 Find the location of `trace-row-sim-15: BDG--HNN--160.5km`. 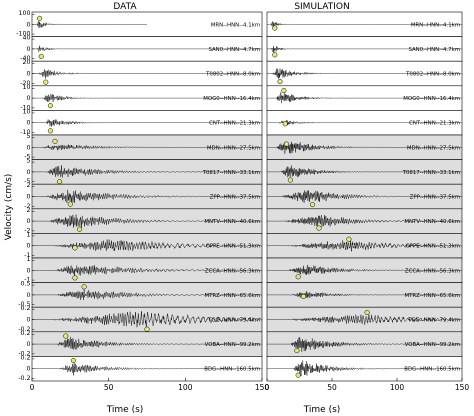

trace-row-sim-15: BDG--HNN--160.5km is located at coordinates (364, 369).